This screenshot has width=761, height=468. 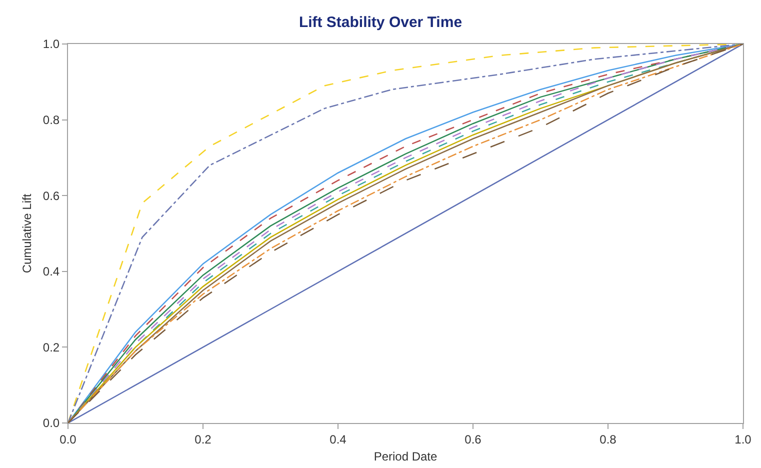 What do you see at coordinates (473, 439) in the screenshot?
I see `x-tick-label: 0.6` at bounding box center [473, 439].